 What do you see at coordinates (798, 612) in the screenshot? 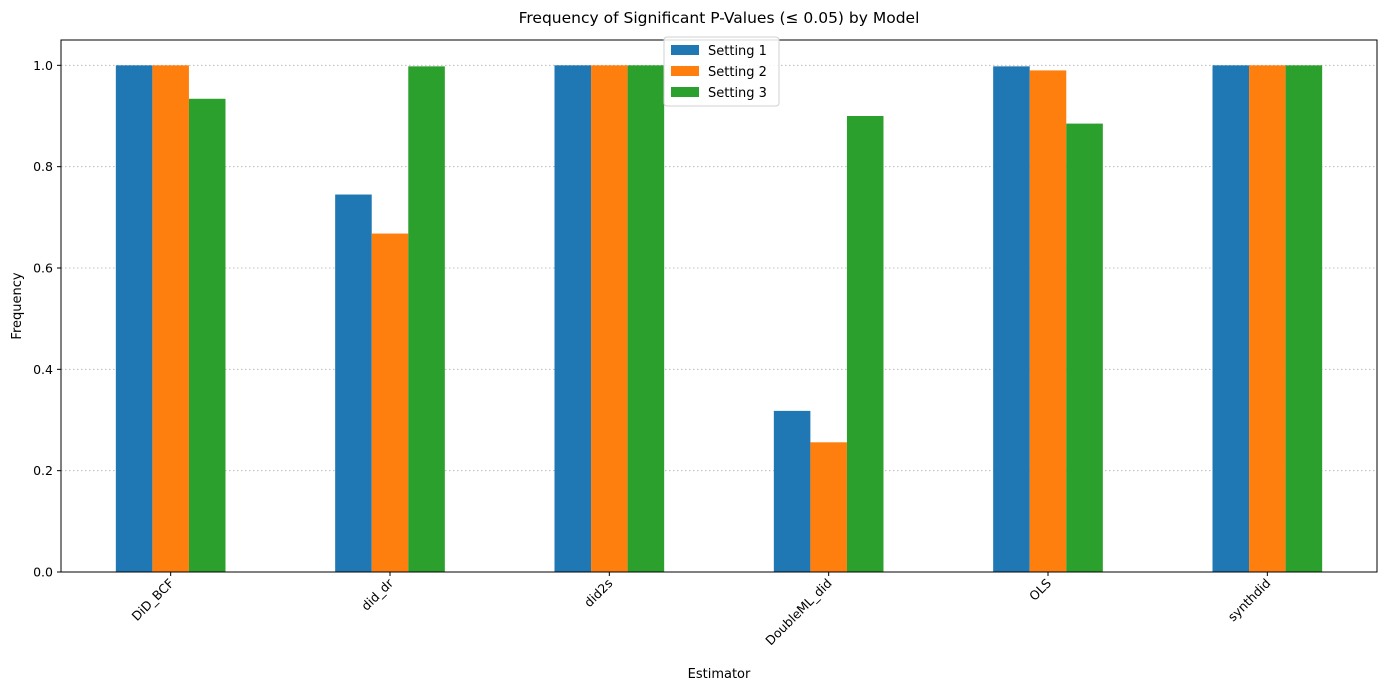
I see `x-tick-label: DoubleML_did` at bounding box center [798, 612].